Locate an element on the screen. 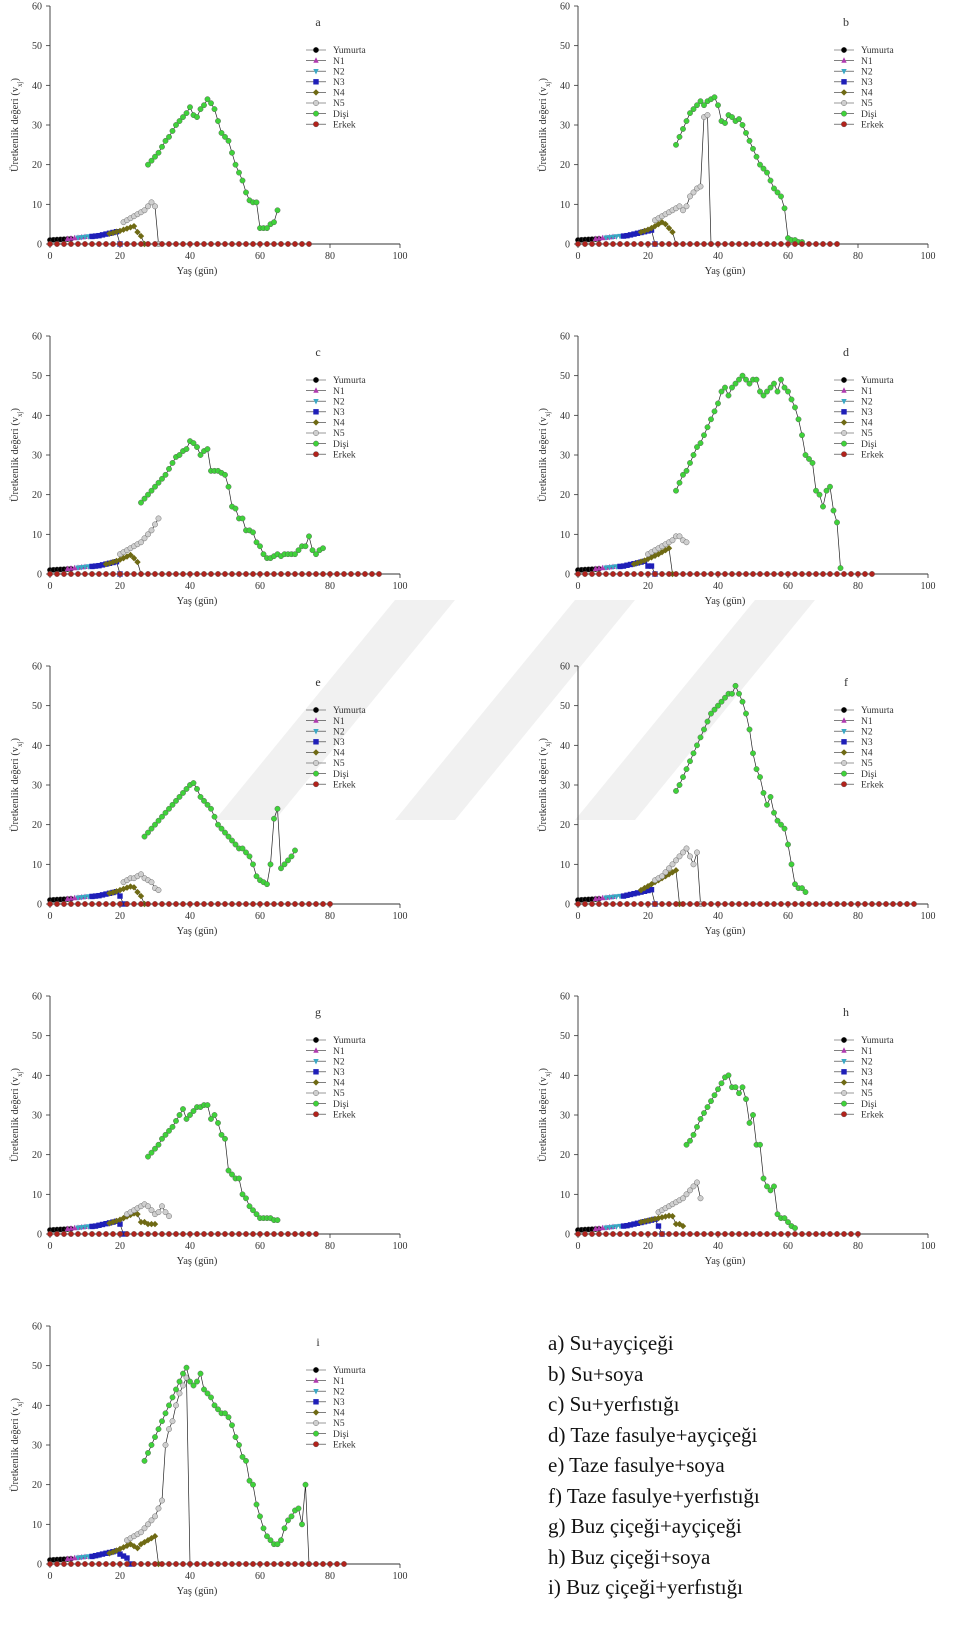  y-axis-title-sub: xj is located at coordinates (20, 414).